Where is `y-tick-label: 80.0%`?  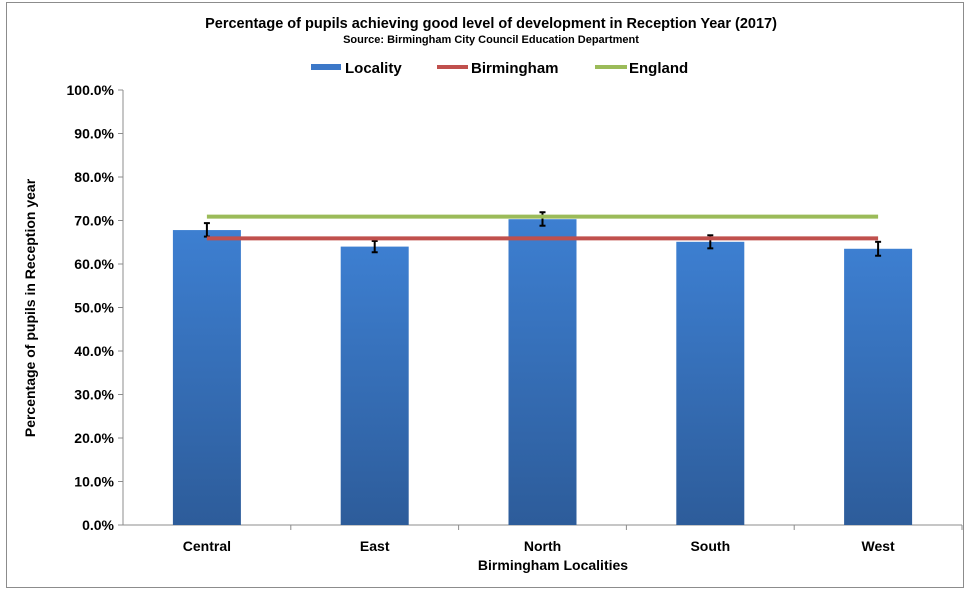
y-tick-label: 80.0% is located at coordinates (94, 177).